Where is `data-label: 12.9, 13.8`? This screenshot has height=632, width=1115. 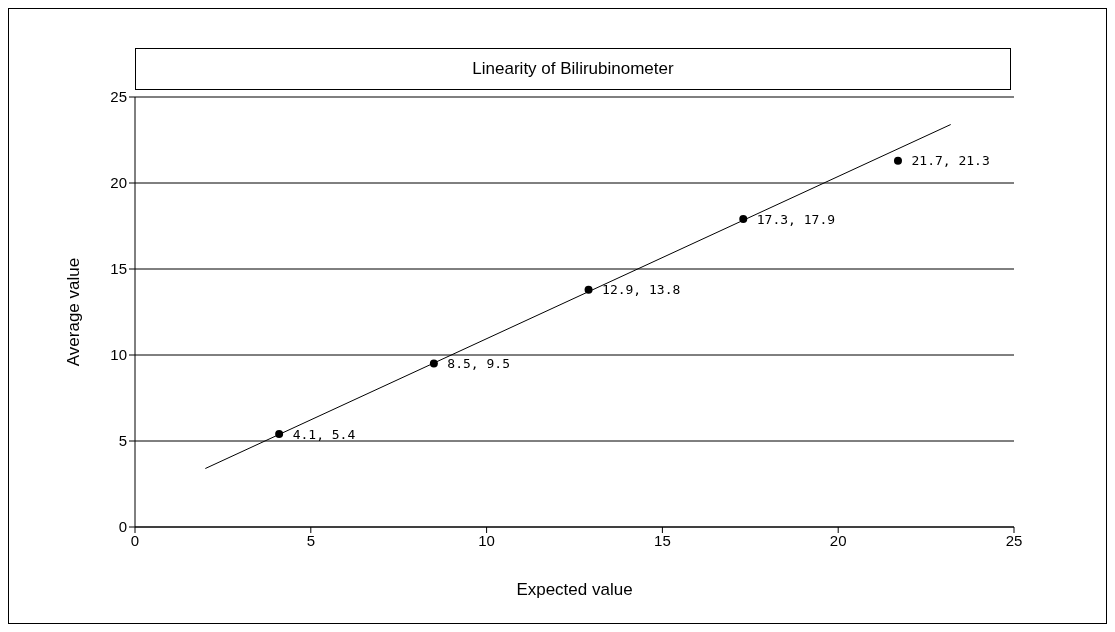
data-label: 12.9, 13.8 is located at coordinates (641, 290).